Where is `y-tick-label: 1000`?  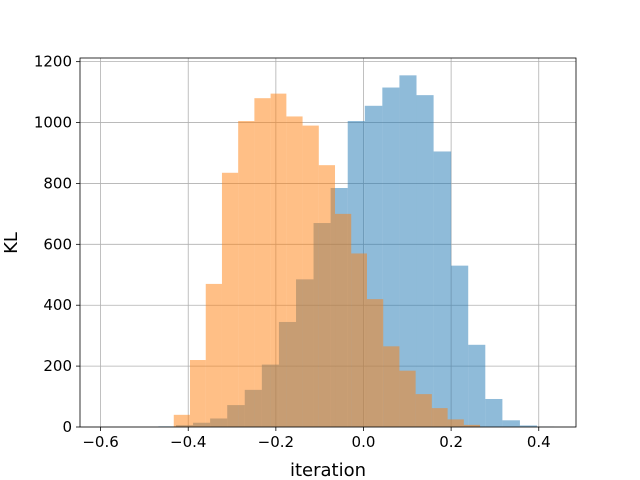 y-tick-label: 1000 is located at coordinates (53, 123).